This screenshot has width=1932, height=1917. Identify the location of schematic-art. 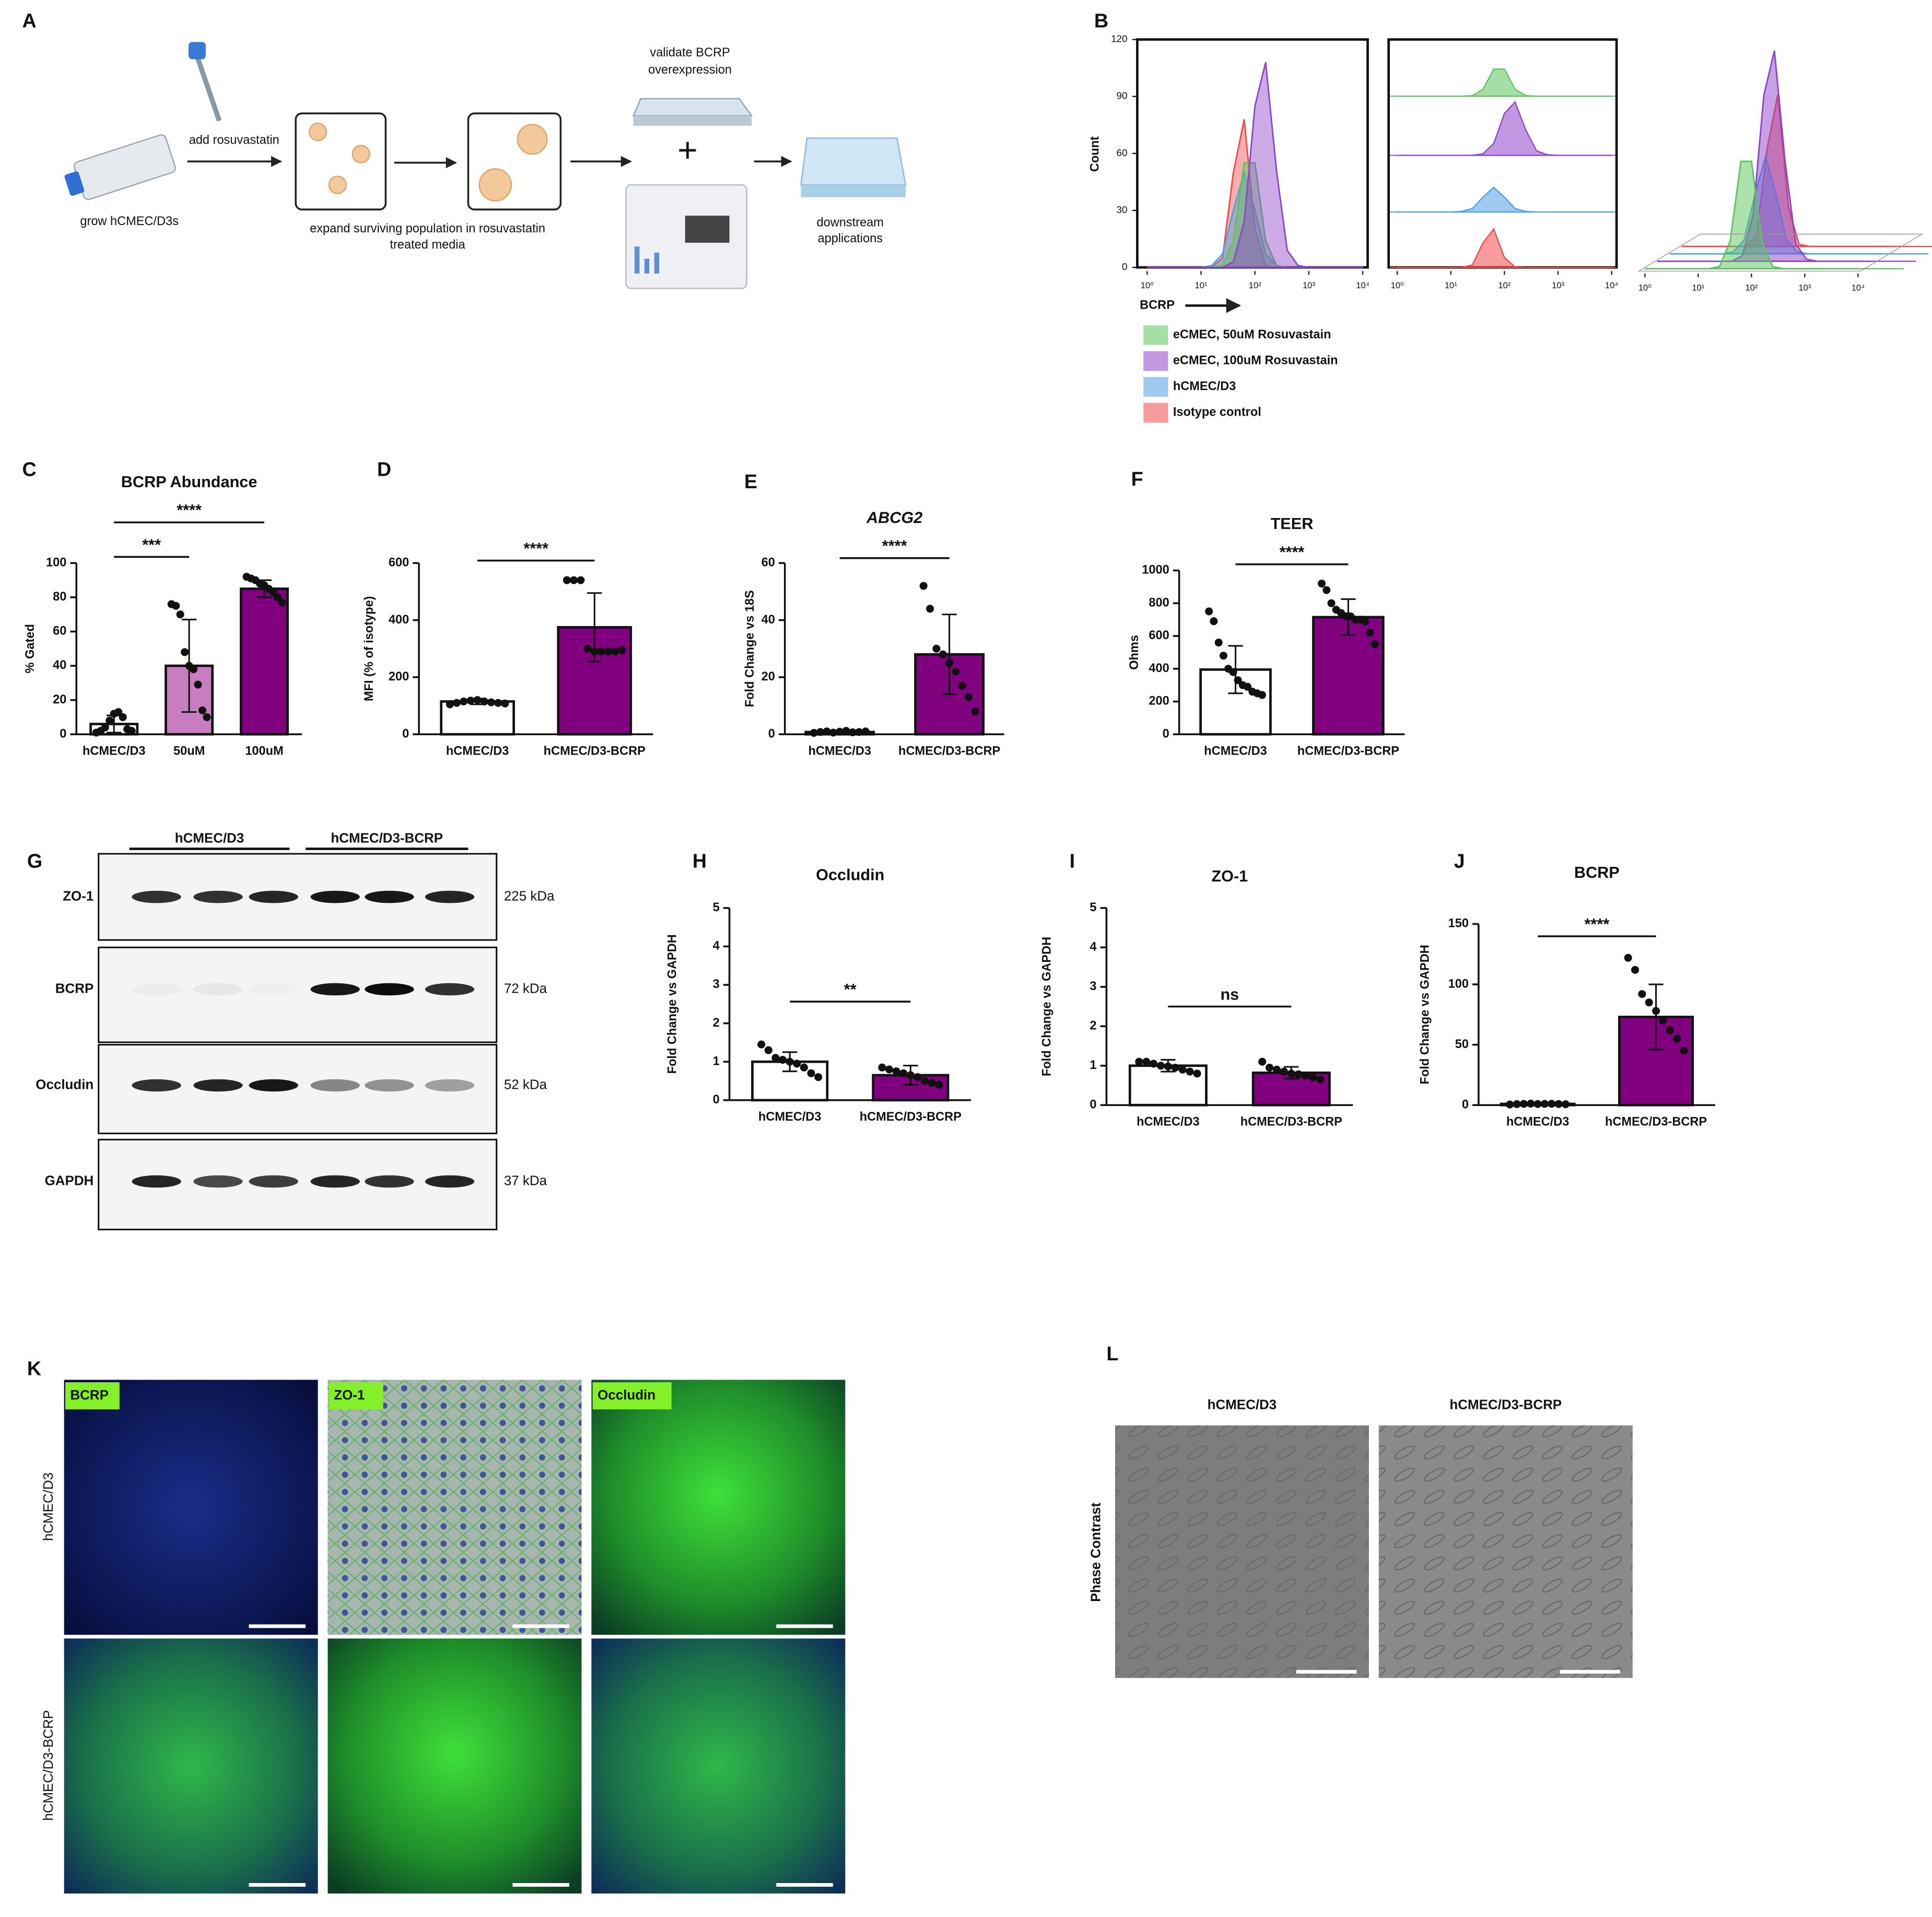
(486, 165).